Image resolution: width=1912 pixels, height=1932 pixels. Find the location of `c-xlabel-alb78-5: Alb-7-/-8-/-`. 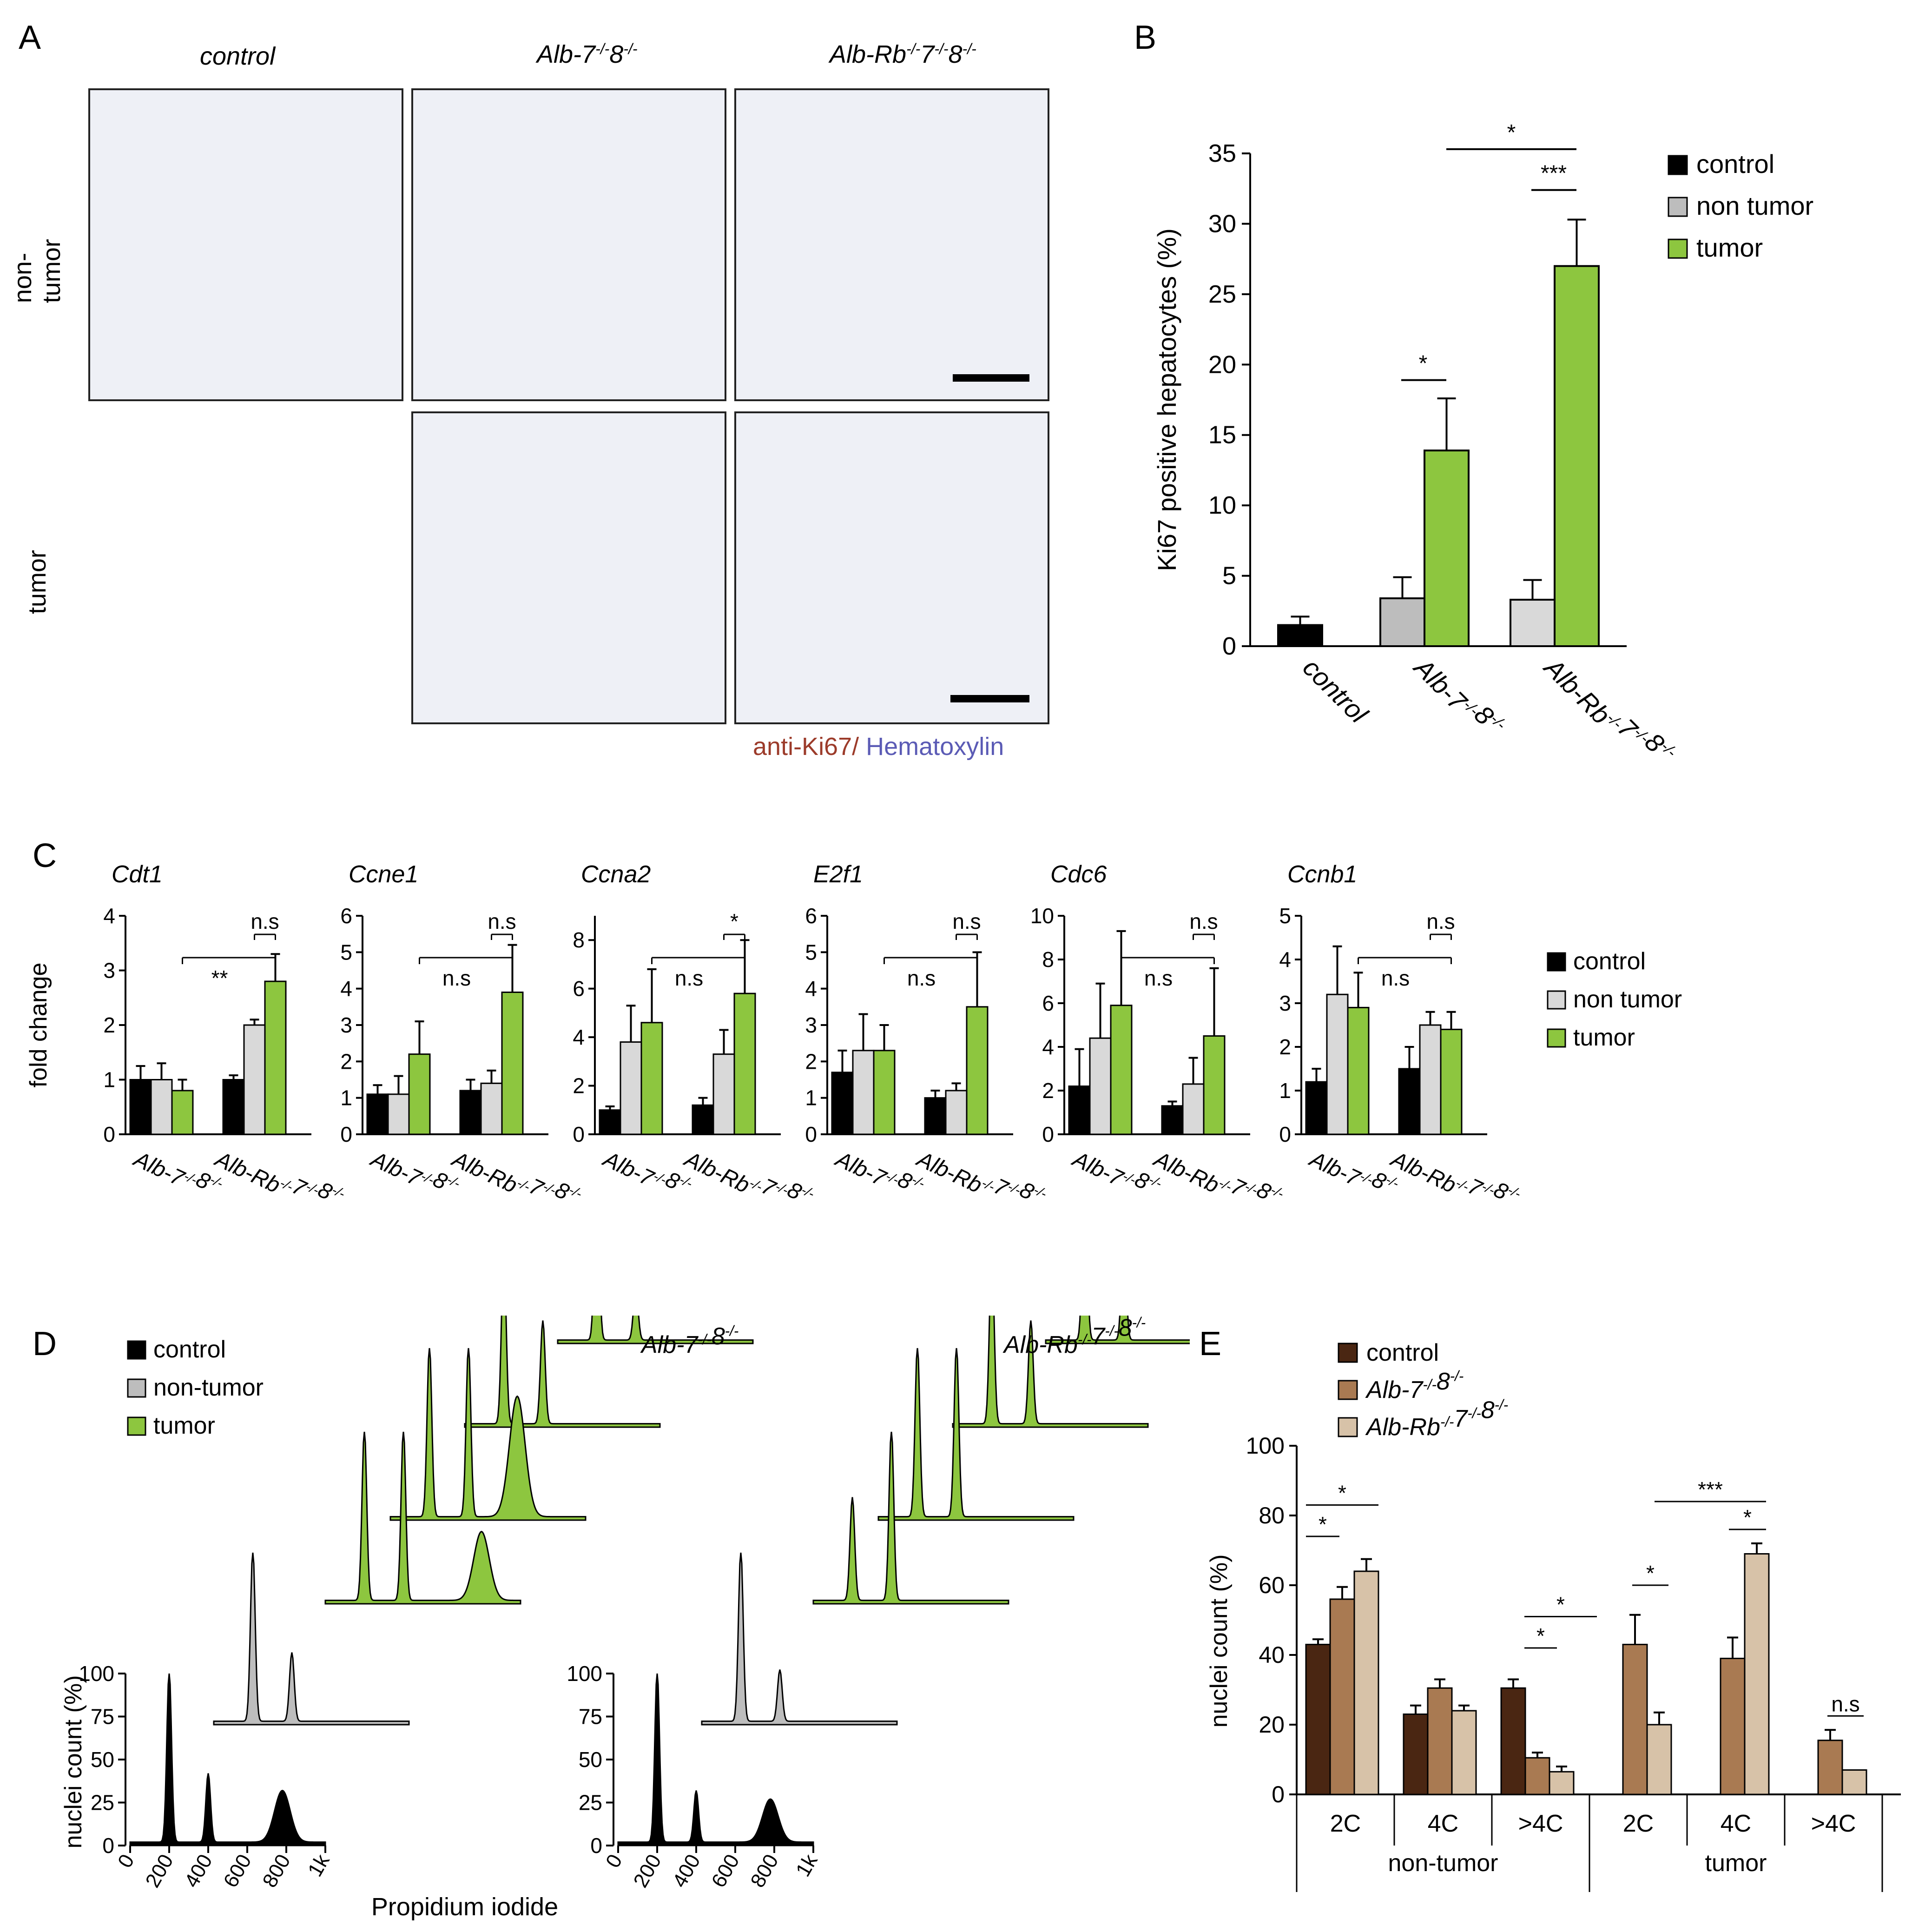

c-xlabel-alb78-5: Alb-7-/-8-/- is located at coordinates (1353, 1173).